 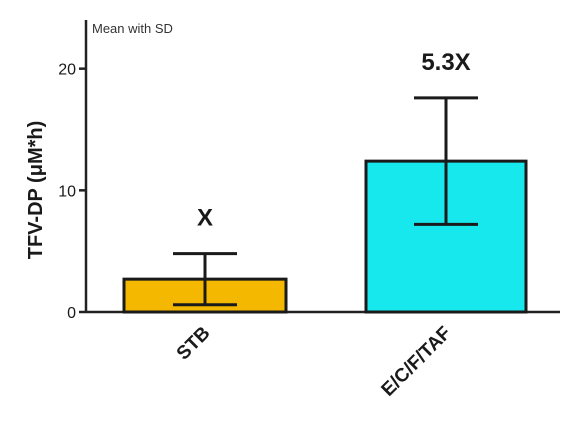 What do you see at coordinates (446, 236) in the screenshot?
I see `bar-e-c-f-taf` at bounding box center [446, 236].